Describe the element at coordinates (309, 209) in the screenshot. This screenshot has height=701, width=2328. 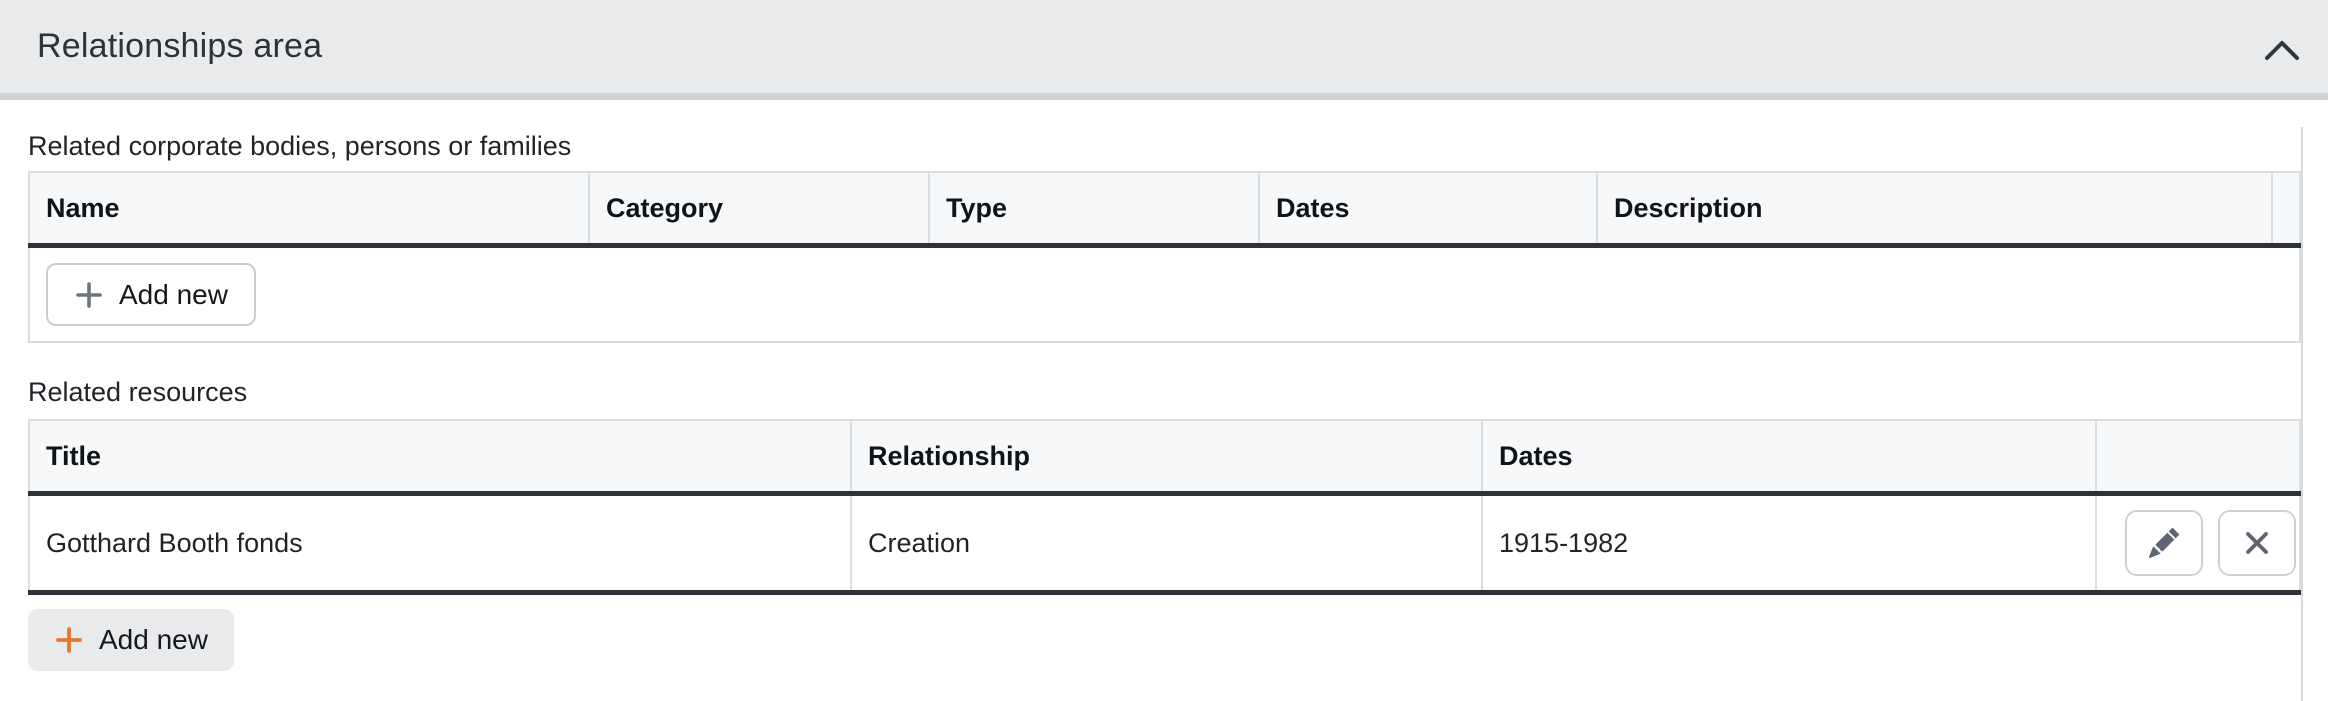
I see `column-header-name: Name` at that location.